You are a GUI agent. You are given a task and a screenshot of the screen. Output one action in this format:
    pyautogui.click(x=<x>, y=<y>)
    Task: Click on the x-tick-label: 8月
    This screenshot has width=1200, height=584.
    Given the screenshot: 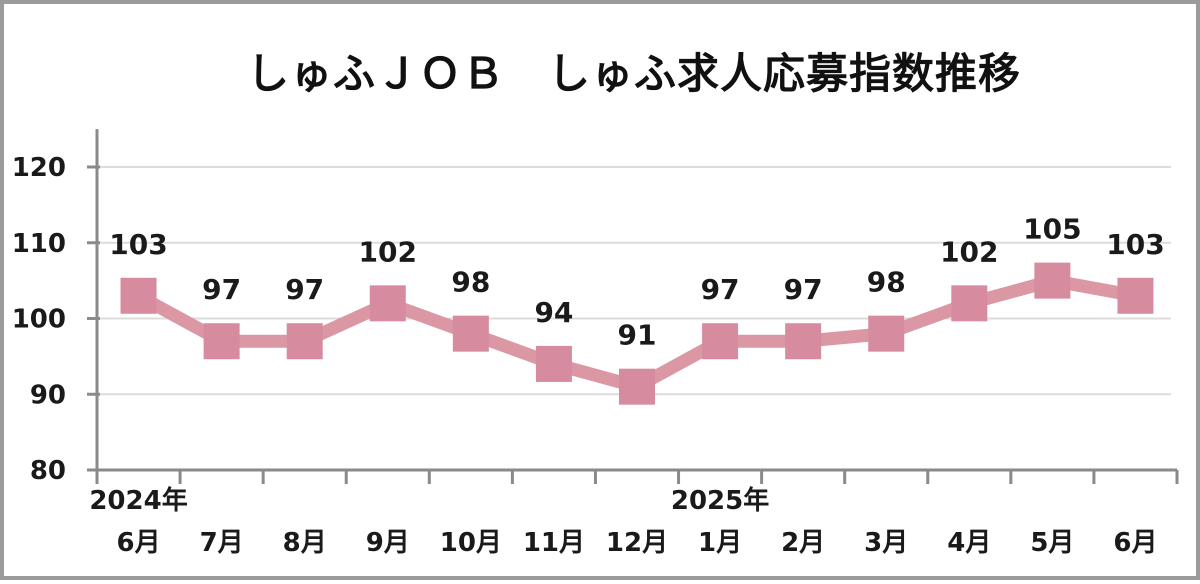 What is the action you would take?
    pyautogui.click(x=305, y=543)
    